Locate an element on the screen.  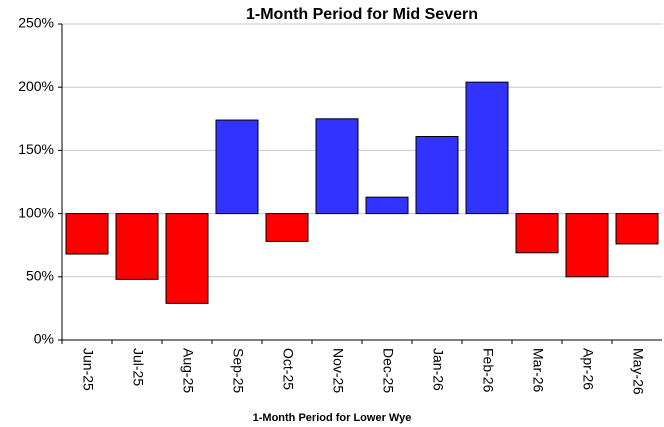
y-tick-label: 200% is located at coordinates (36, 86).